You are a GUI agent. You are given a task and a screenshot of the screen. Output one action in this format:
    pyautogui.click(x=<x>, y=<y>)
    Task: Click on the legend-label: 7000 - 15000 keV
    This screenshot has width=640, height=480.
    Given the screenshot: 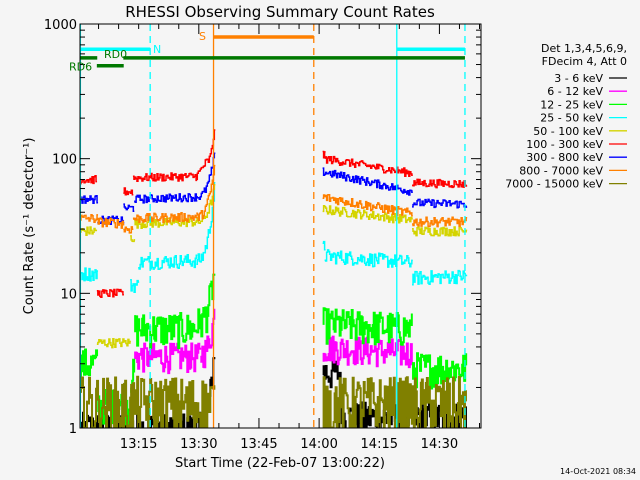 What is the action you would take?
    pyautogui.click(x=554, y=184)
    